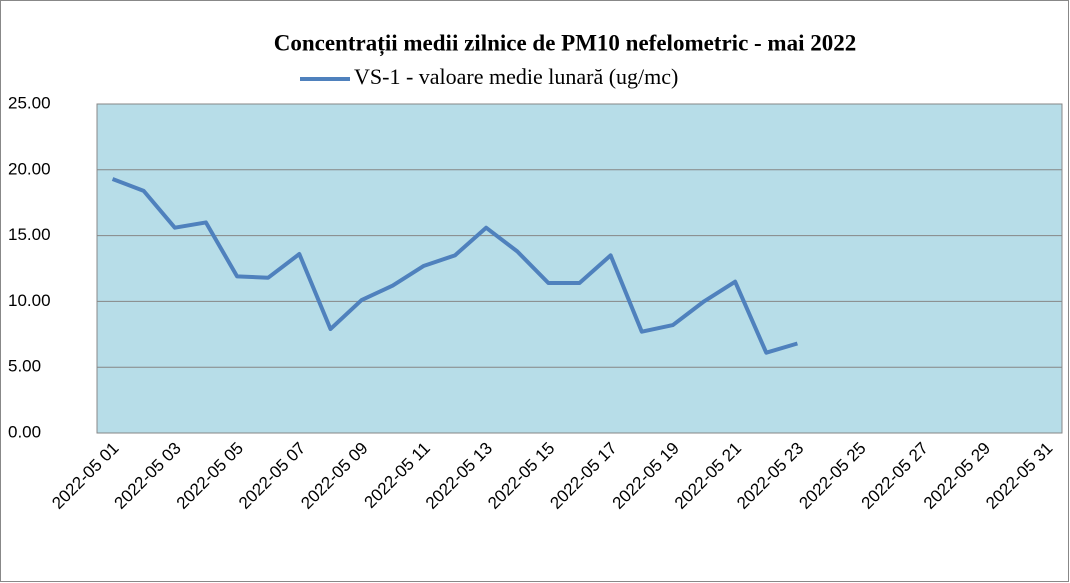 This screenshot has height=583, width=1070. I want to click on y-tick-label: 15.00, so click(29, 234).